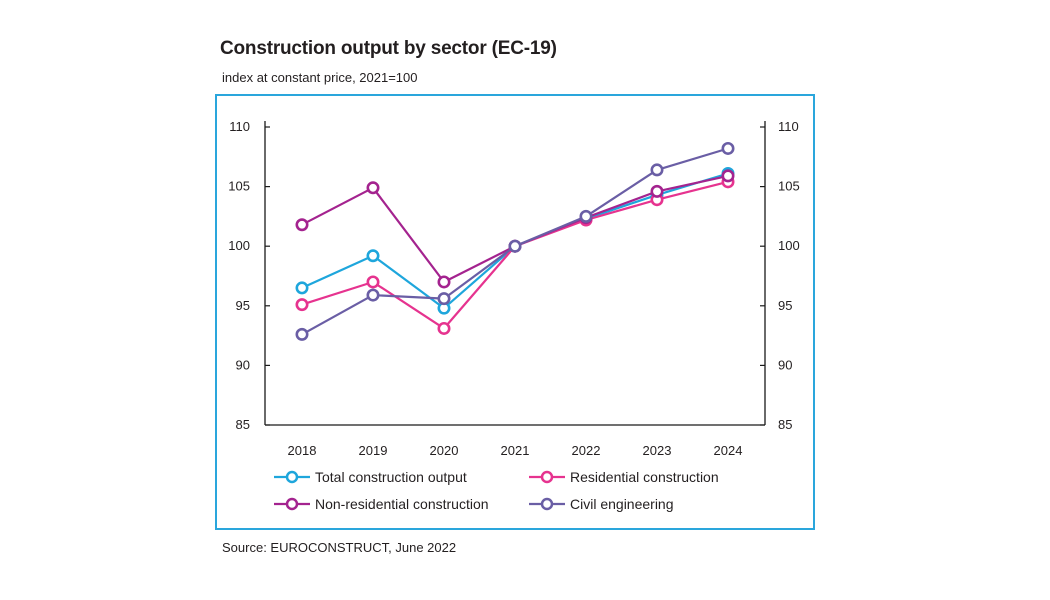 This screenshot has height=600, width=1050. What do you see at coordinates (789, 245) in the screenshot?
I see `y-tick-label-right: 100` at bounding box center [789, 245].